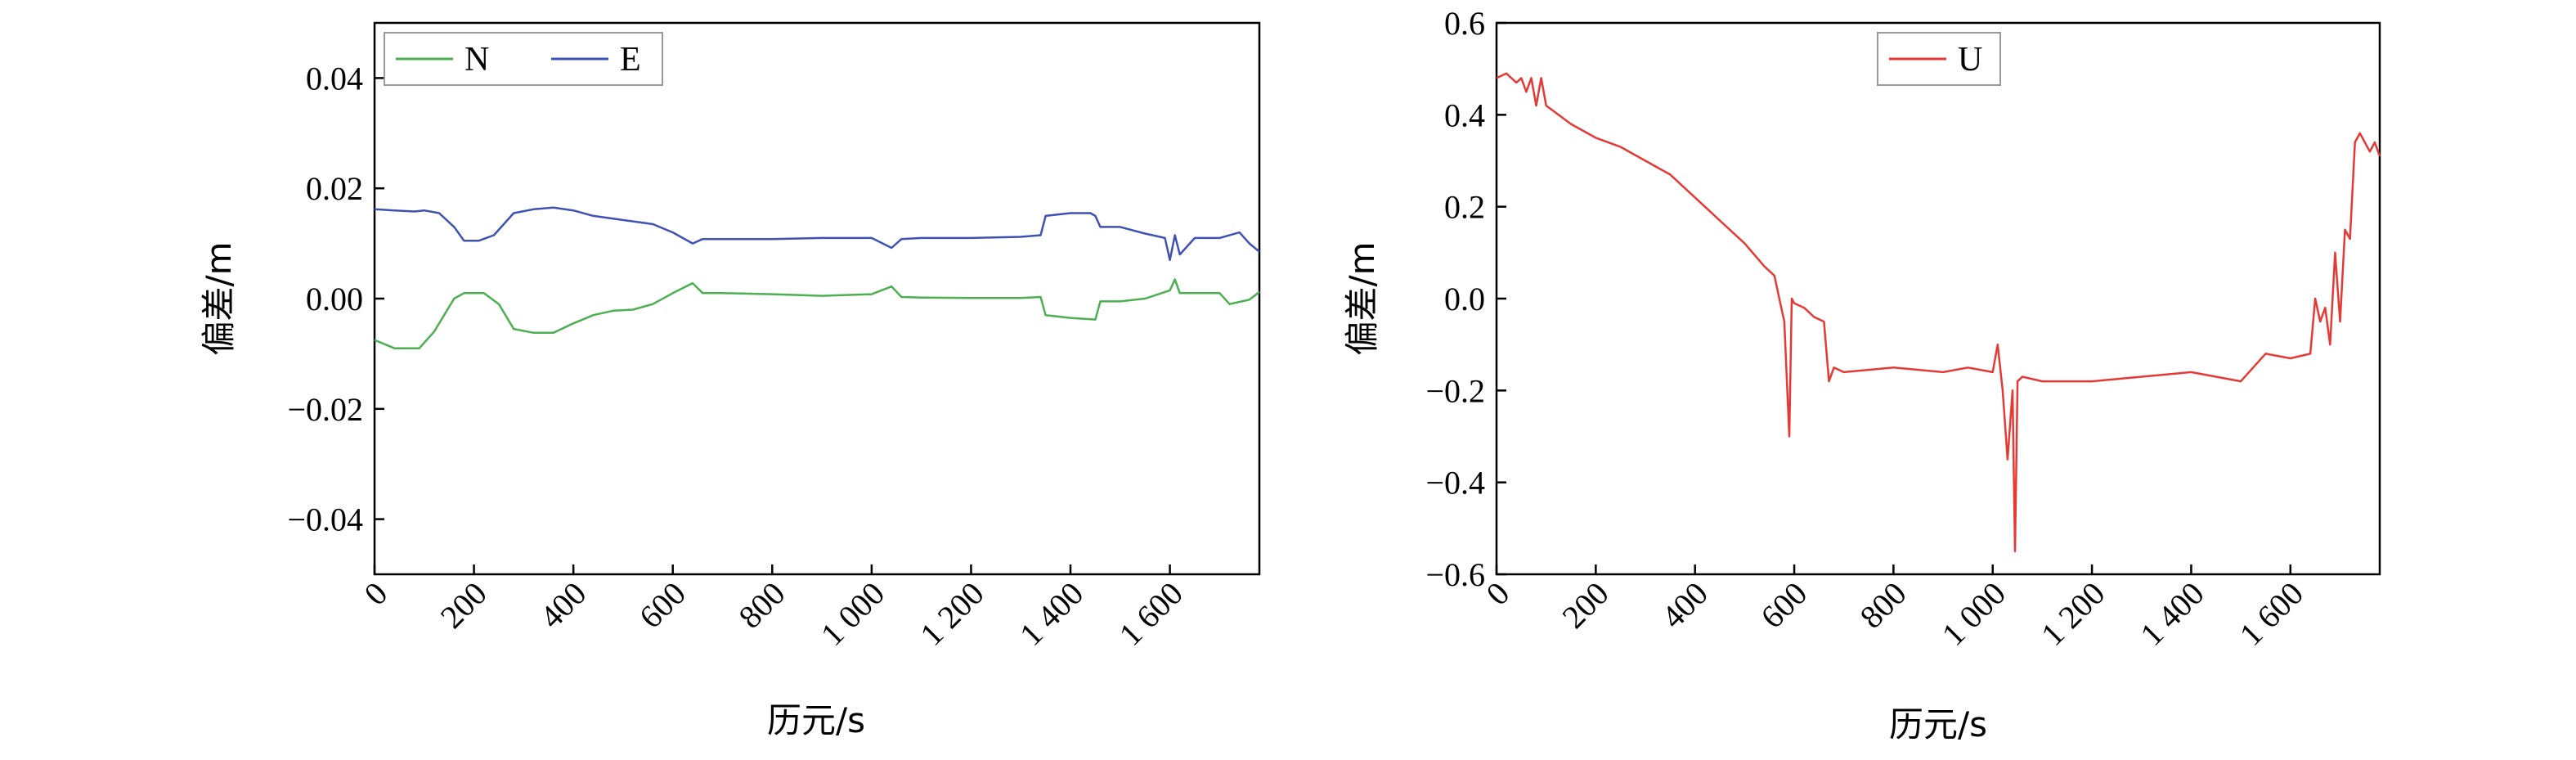  Describe the element at coordinates (1455, 574) in the screenshot. I see `y-tick-label: −0.6` at that location.